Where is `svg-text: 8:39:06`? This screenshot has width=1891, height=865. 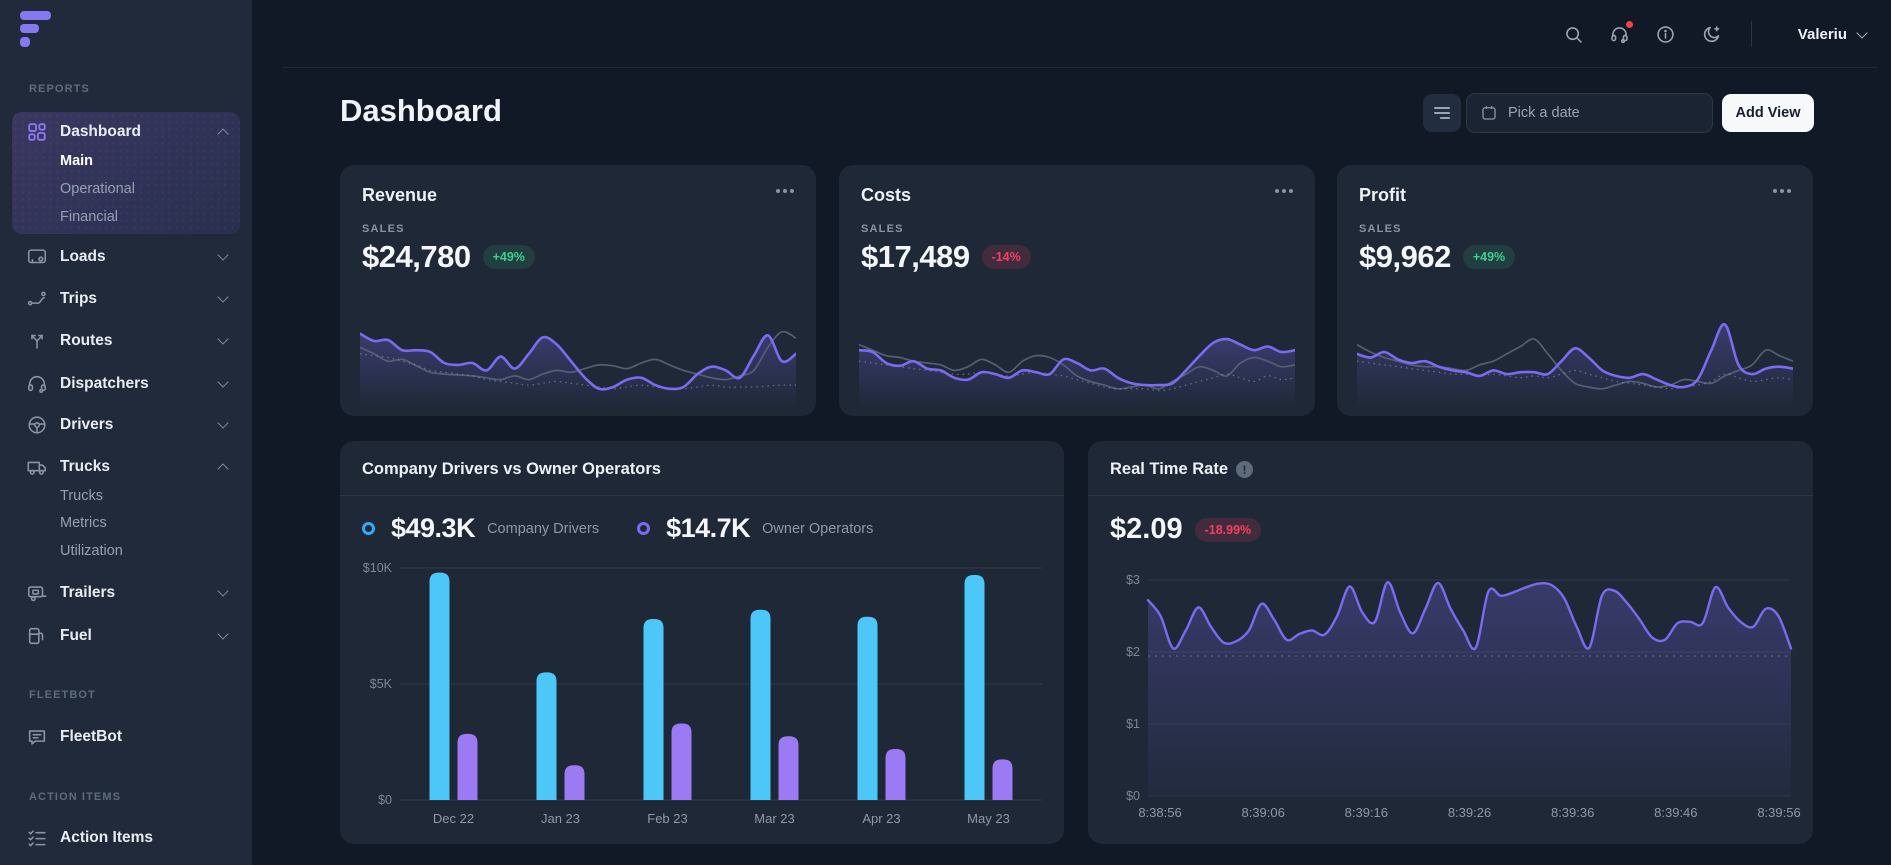 svg-text: 8:39:06 is located at coordinates (1262, 812).